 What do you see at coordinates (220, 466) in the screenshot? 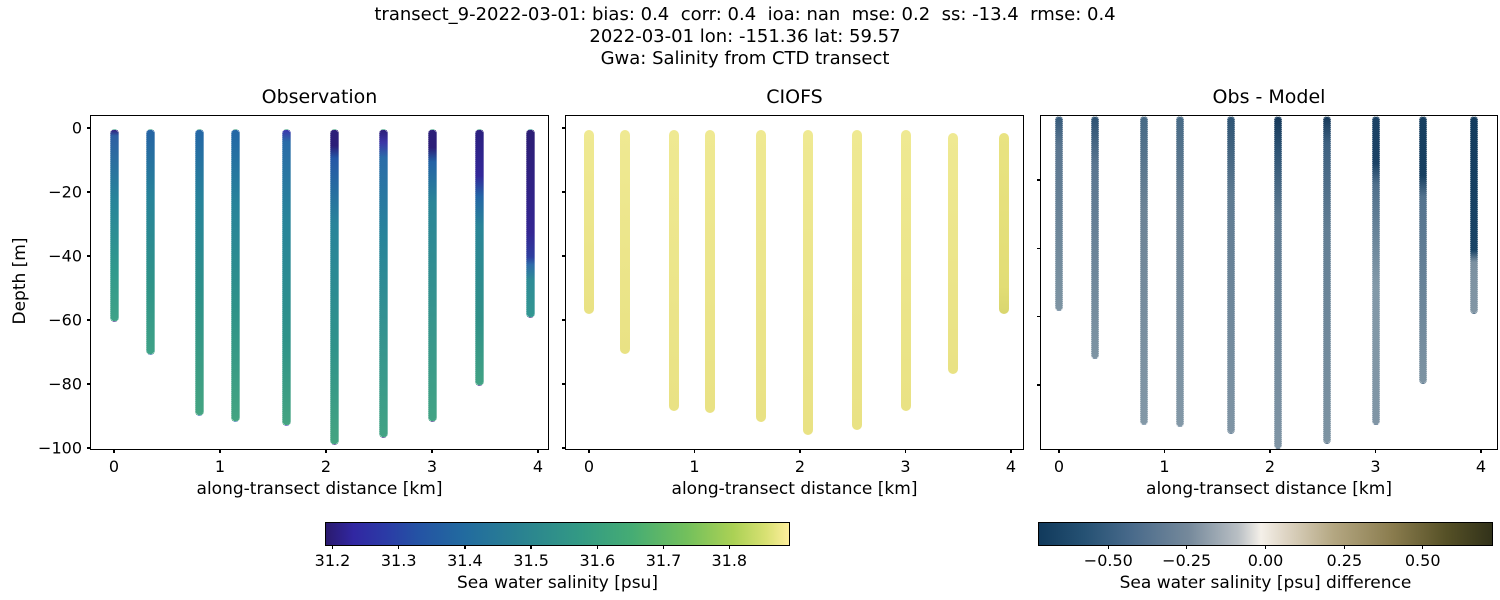
I see `x-tick-label: 1` at bounding box center [220, 466].